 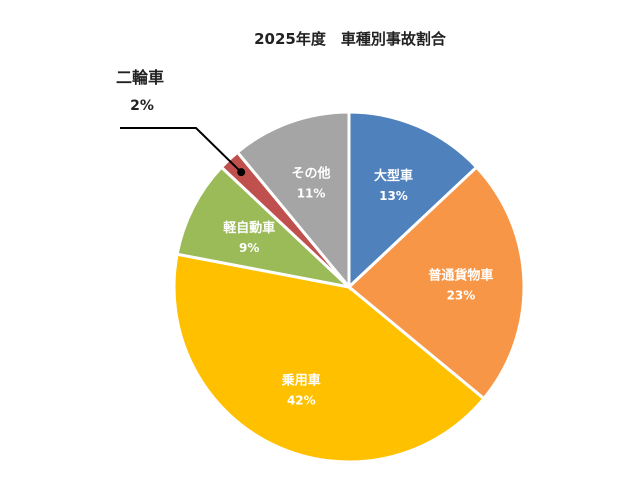 I want to click on slice-4-value-label: 2%, so click(x=142, y=106).